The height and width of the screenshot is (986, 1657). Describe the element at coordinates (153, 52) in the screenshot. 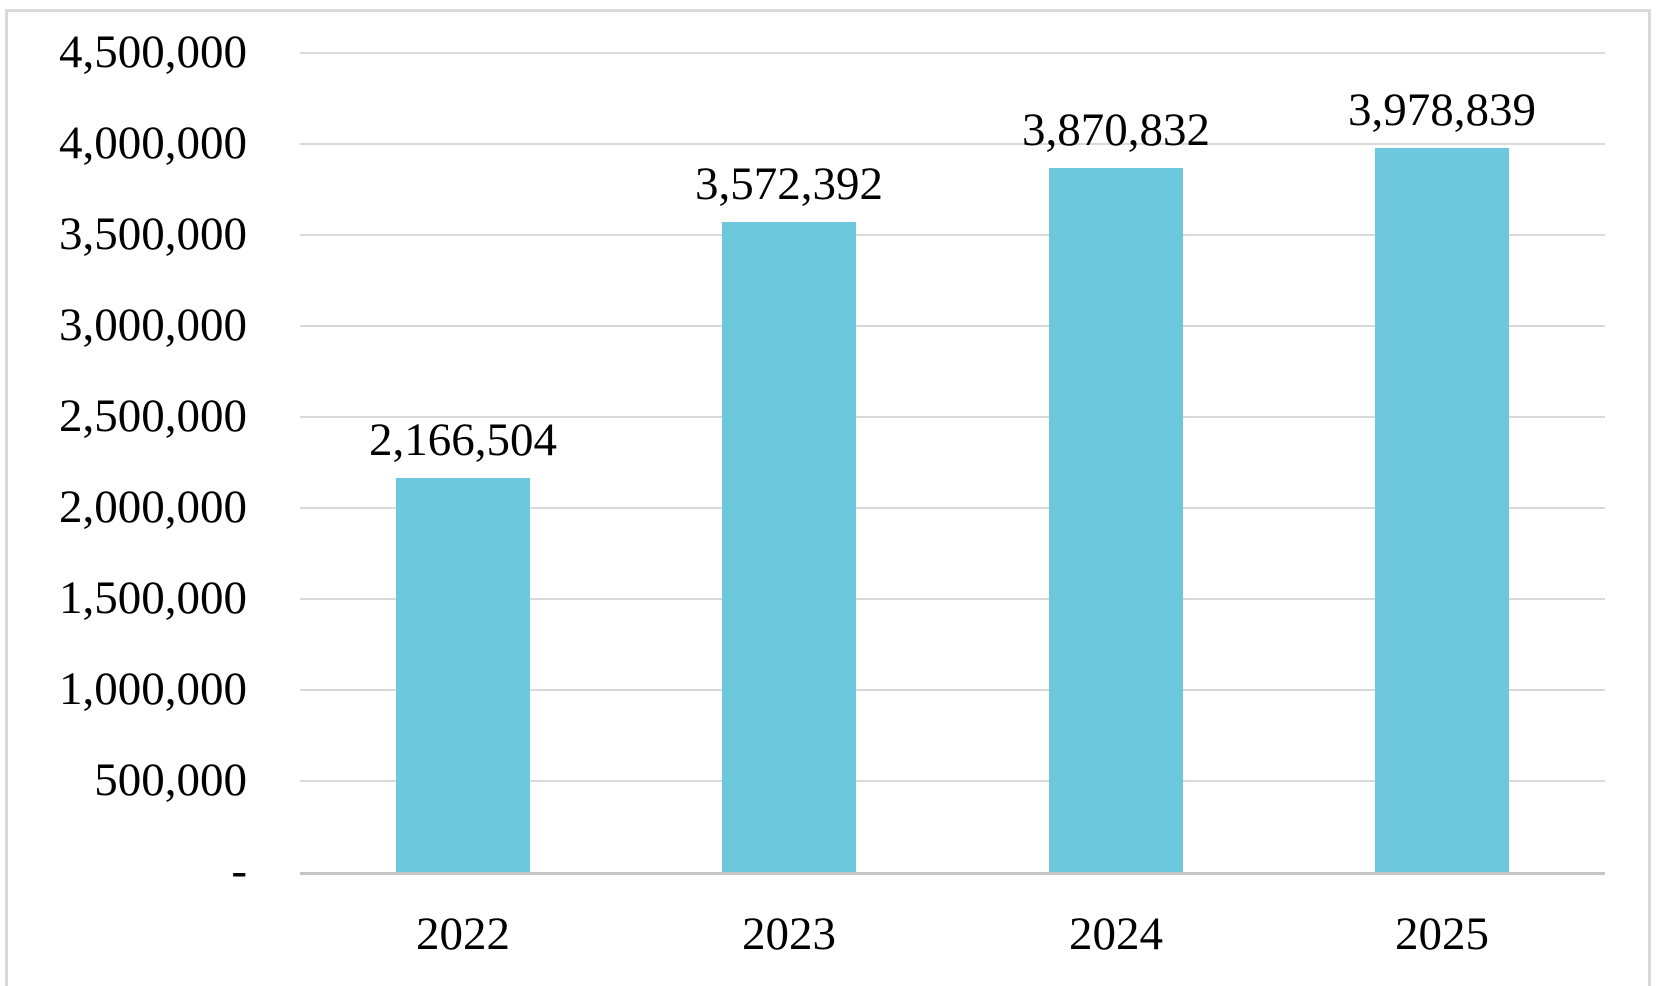

I see `y-axis-tick-label: 4,500,000` at that location.